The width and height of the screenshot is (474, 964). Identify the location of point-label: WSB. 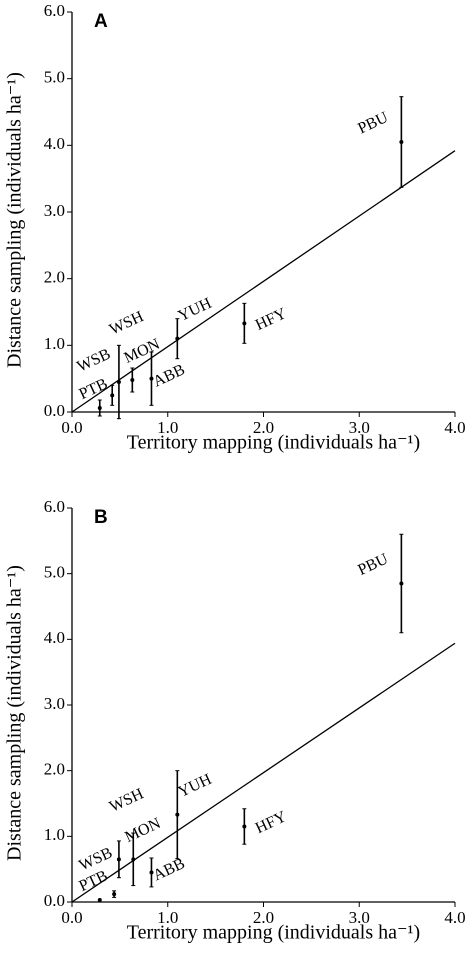
(94, 361).